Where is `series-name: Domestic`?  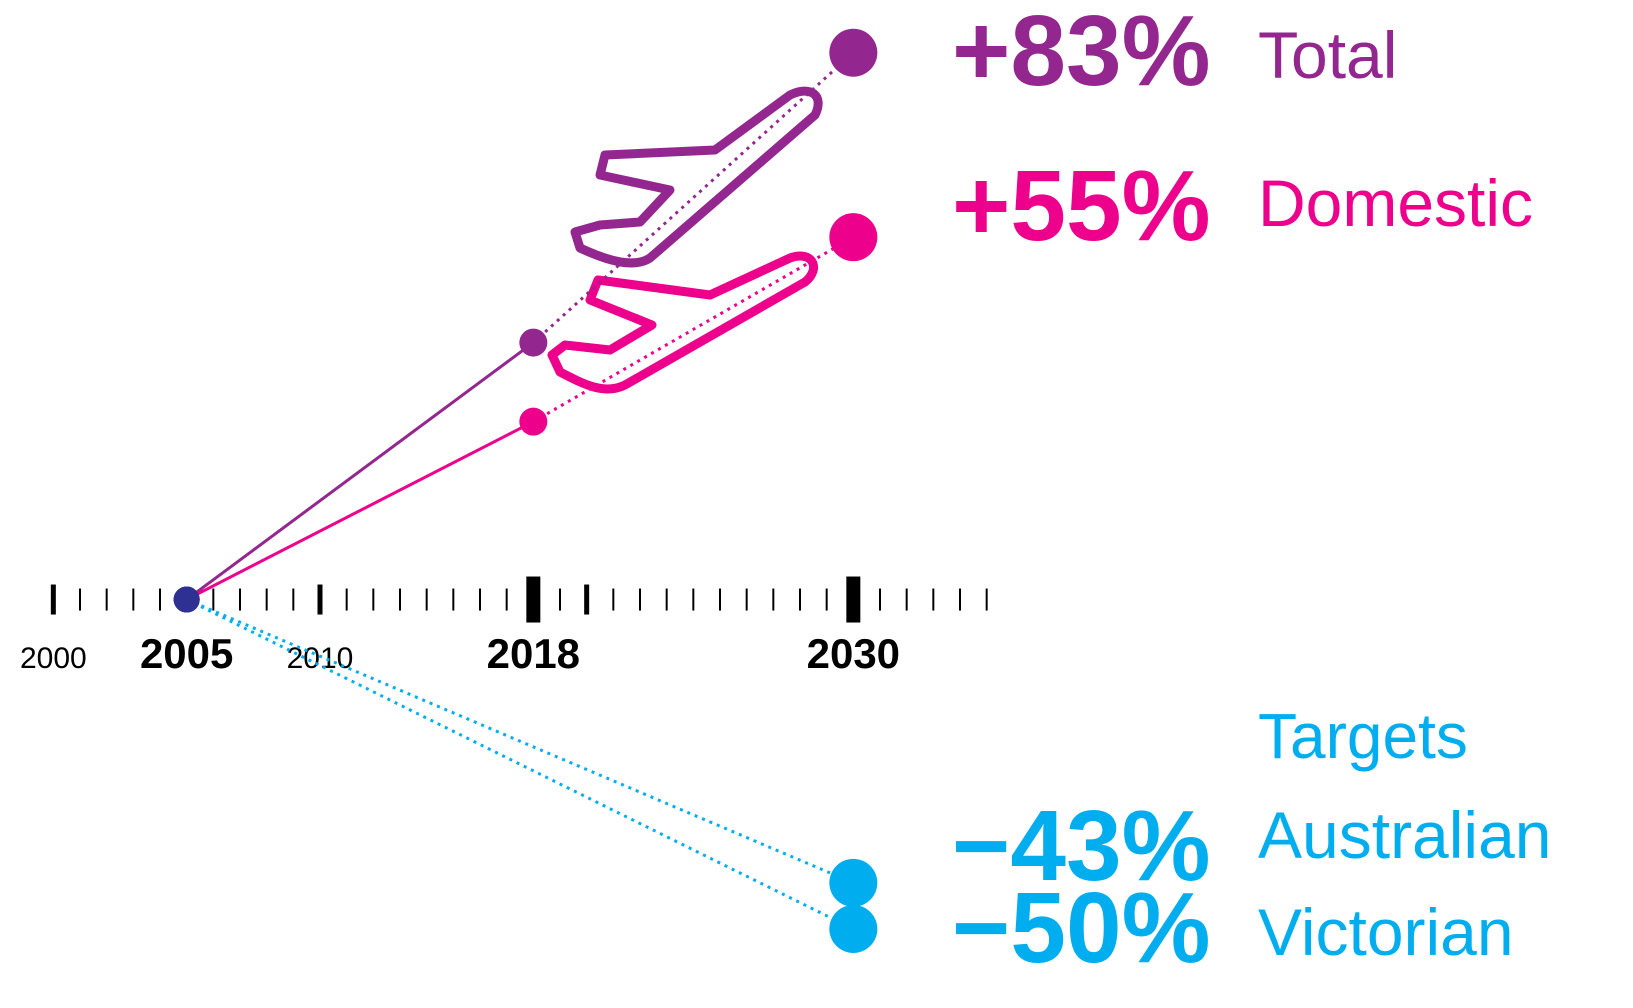
series-name: Domestic is located at coordinates (1395, 203).